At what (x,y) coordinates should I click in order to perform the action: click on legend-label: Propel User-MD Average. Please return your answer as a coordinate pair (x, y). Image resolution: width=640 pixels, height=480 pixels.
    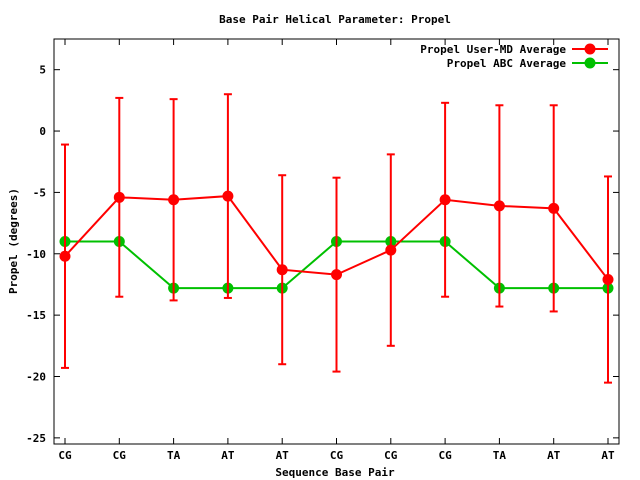
    Looking at the image, I should click on (493, 49).